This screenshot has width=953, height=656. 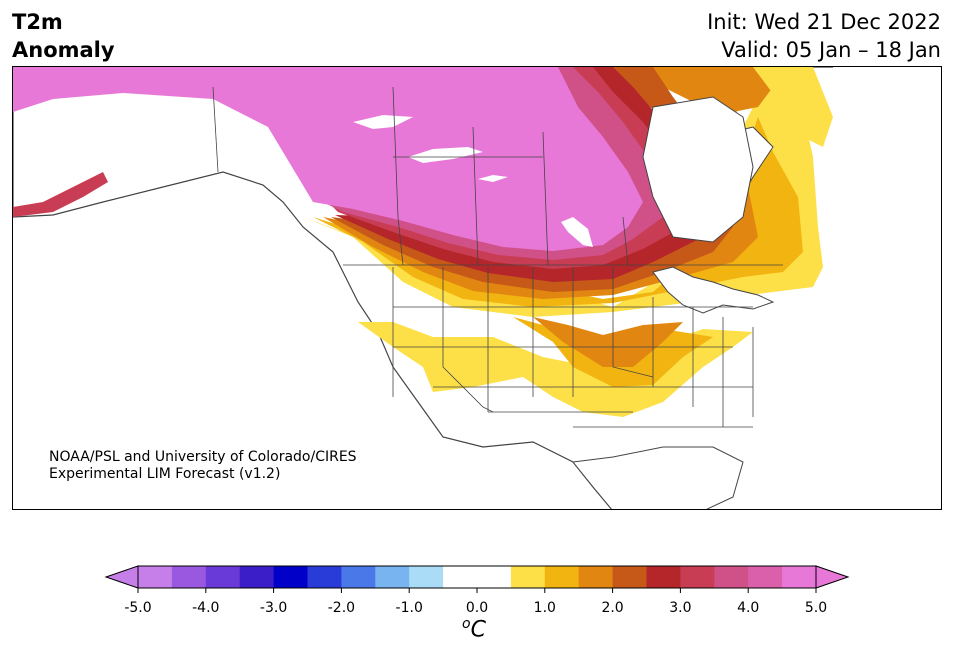 I want to click on chart-title: T2m Anomaly, so click(x=63, y=36).